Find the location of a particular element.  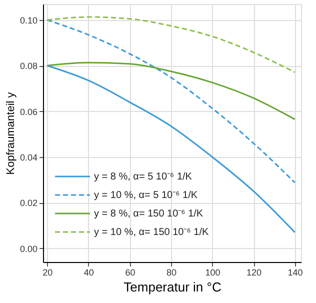

legend-label: y = 8 %, α= 150 10⁻⁶ 1/K is located at coordinates (149, 214).